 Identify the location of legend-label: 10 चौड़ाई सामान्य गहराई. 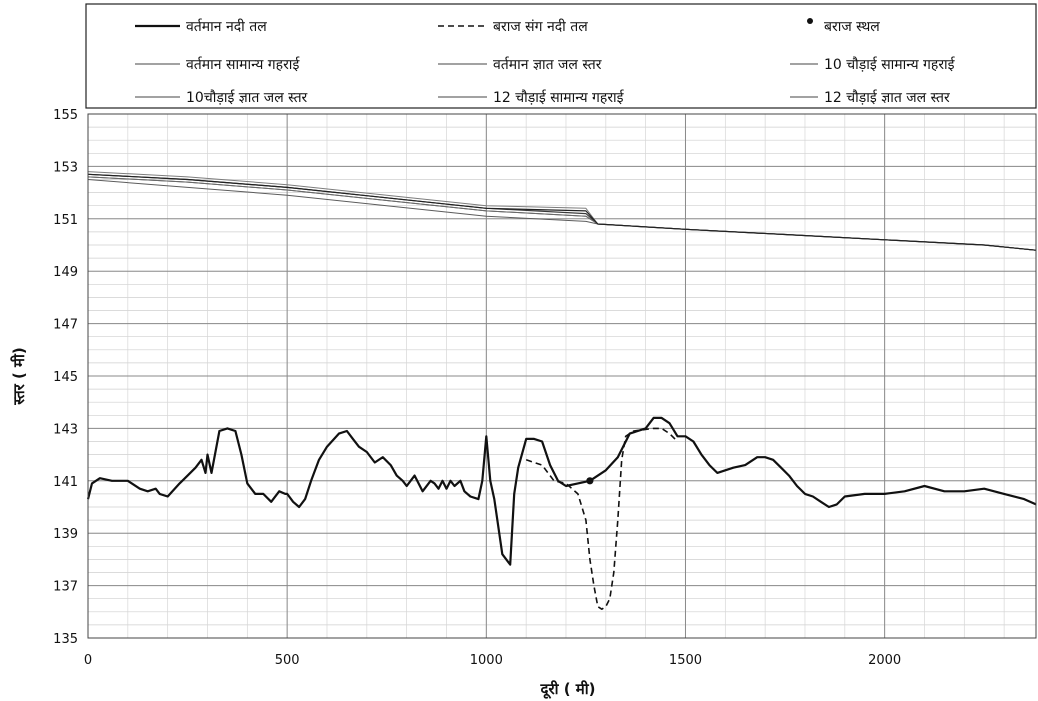
(890, 64).